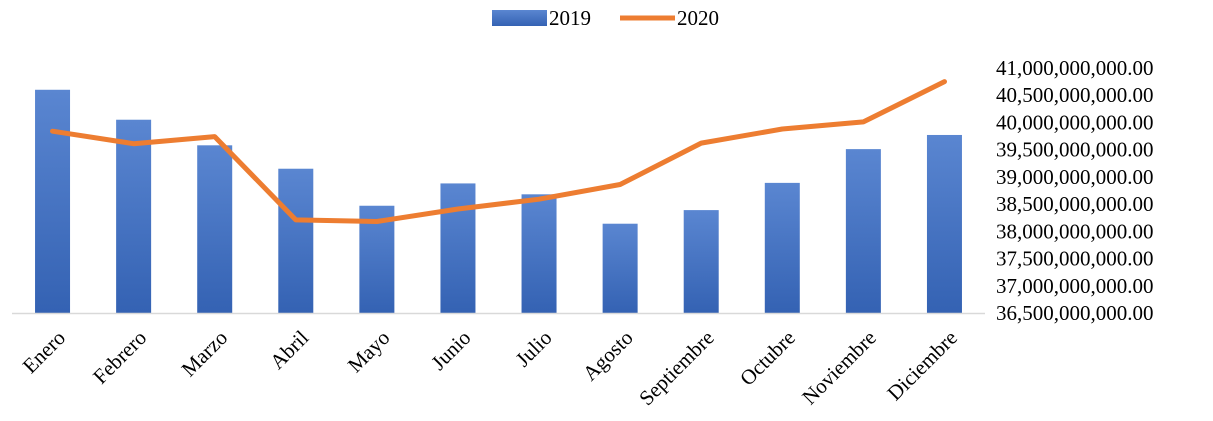 This screenshot has width=1213, height=421. Describe the element at coordinates (1075, 286) in the screenshot. I see `y-tick-label: 37,000,000,000.00` at that location.